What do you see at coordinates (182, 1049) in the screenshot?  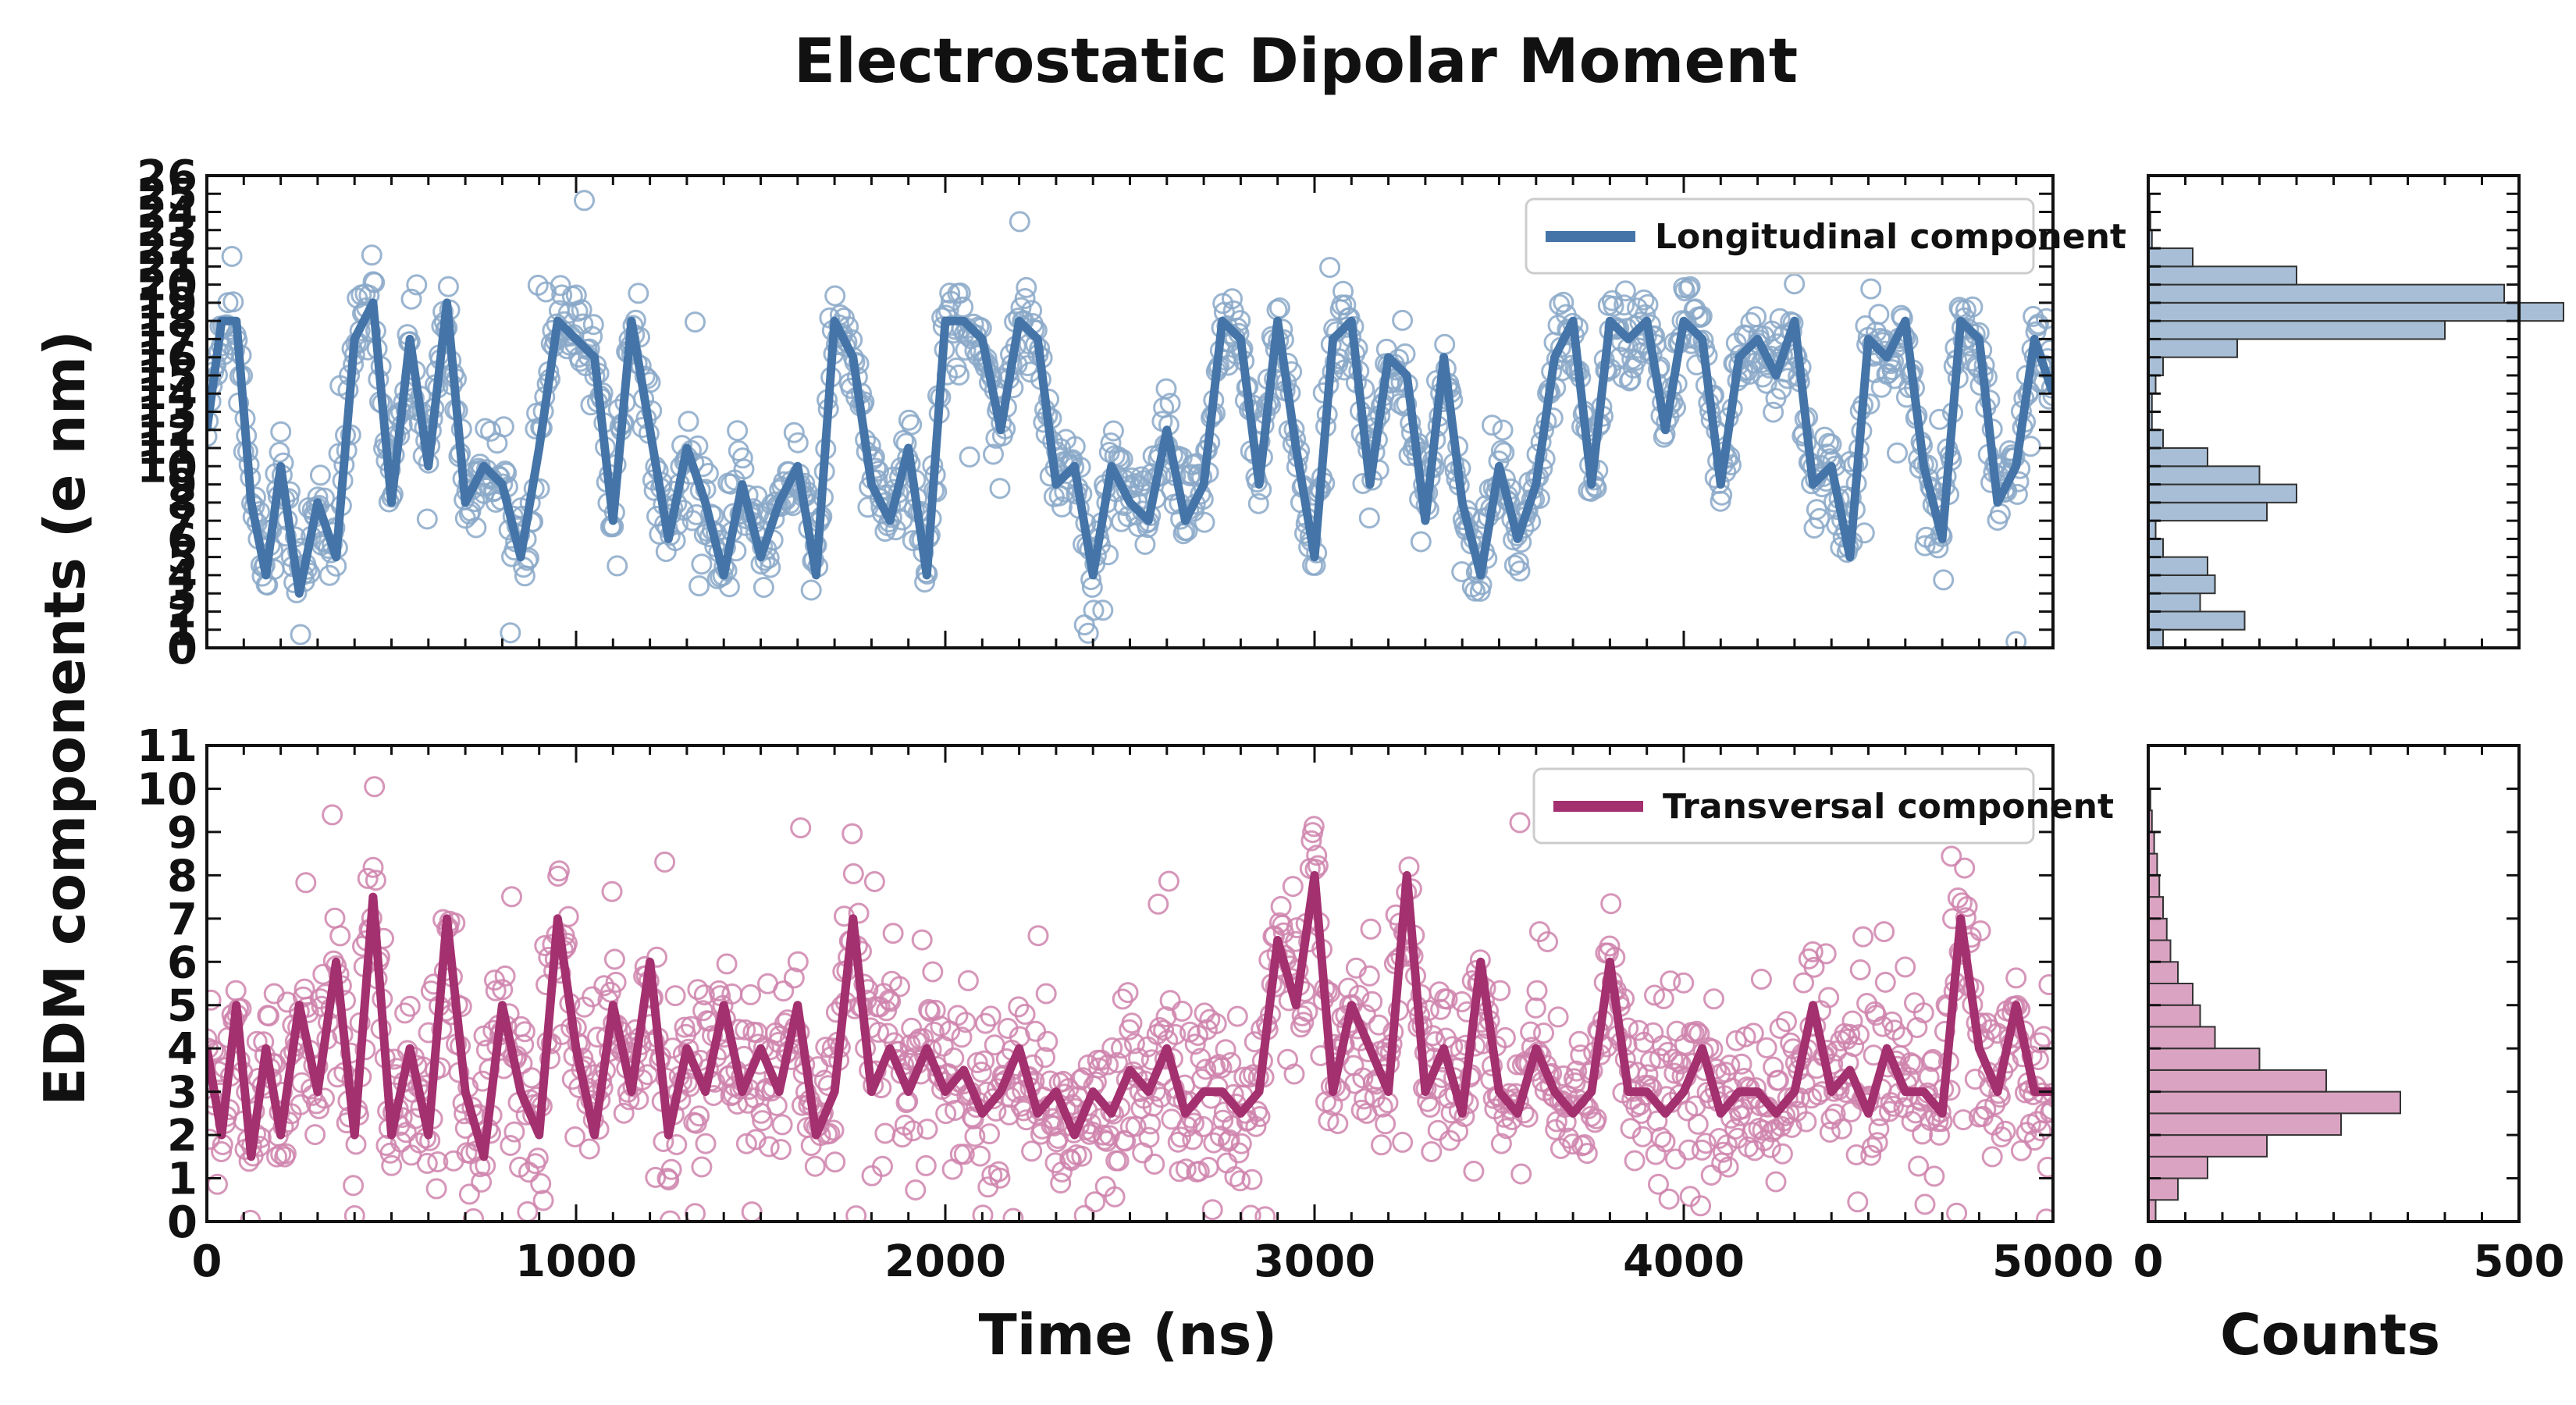 I see `y-tick-label: 4` at bounding box center [182, 1049].